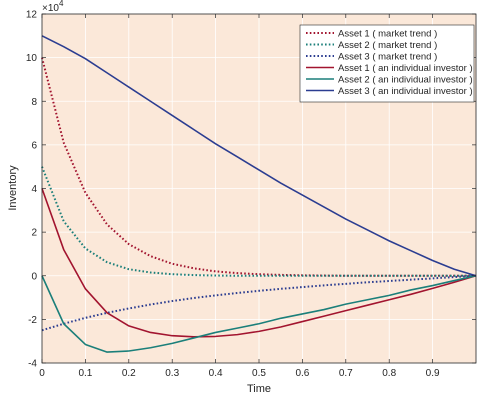 The image size is (478, 398). Describe the element at coordinates (13, 188) in the screenshot. I see `y-axis-label: Inventory` at that location.